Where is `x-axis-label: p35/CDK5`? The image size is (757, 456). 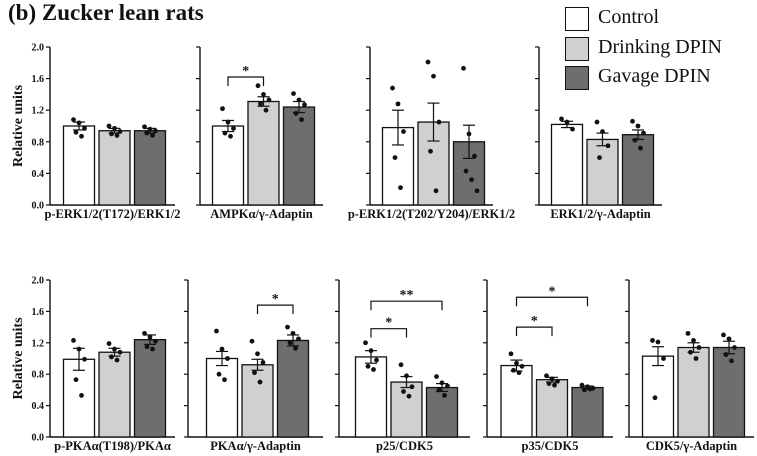
x-axis-label: p35/CDK5 is located at coordinates (550, 446).